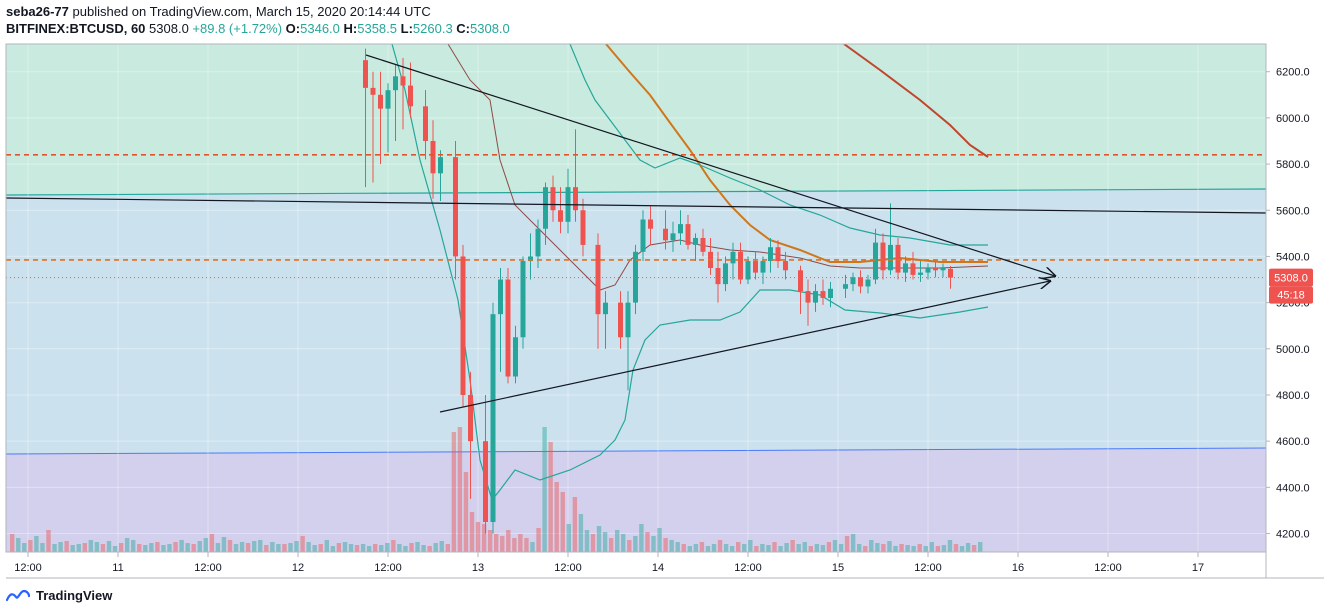  What do you see at coordinates (76, 28) in the screenshot?
I see `symbol-label: BITFINEX:BTCUSD, 60` at bounding box center [76, 28].